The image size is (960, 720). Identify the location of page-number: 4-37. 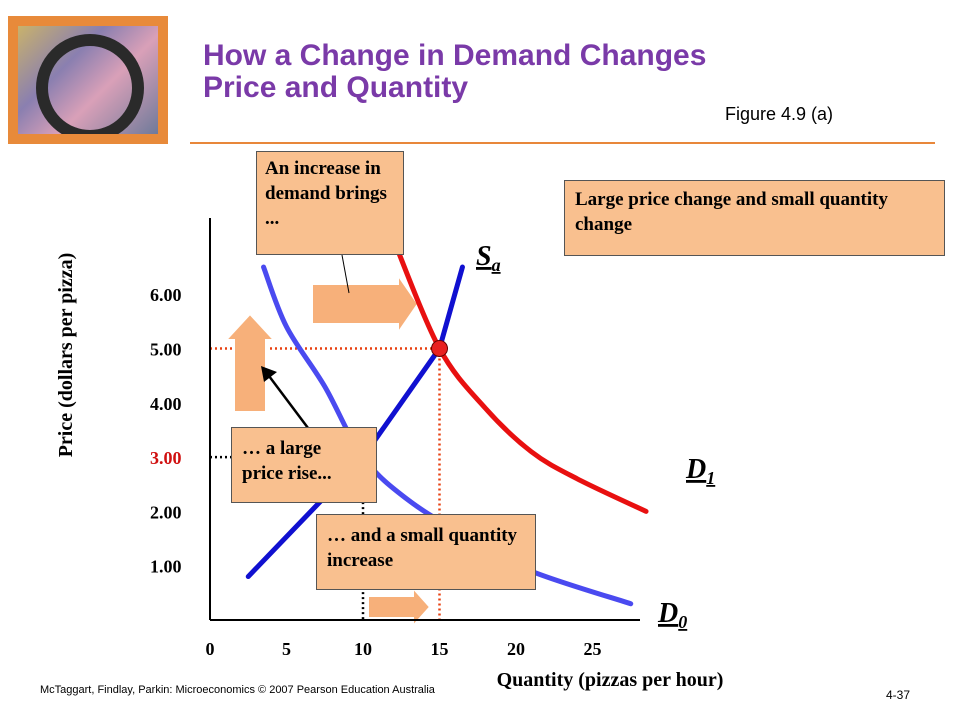
(898, 695).